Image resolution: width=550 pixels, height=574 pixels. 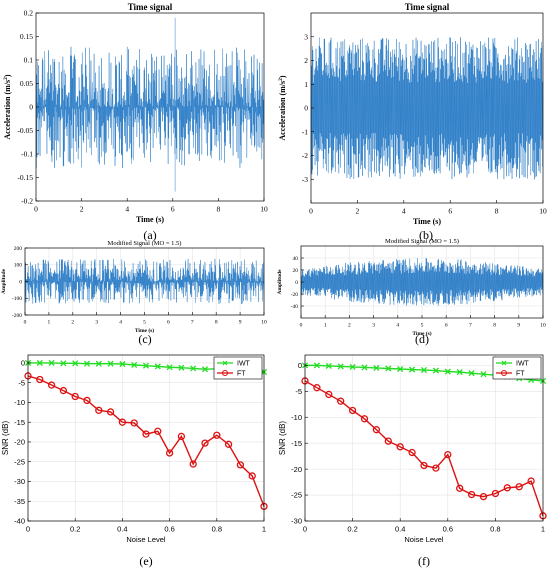 I want to click on y-tick-label: -0.1, so click(x=27, y=154).